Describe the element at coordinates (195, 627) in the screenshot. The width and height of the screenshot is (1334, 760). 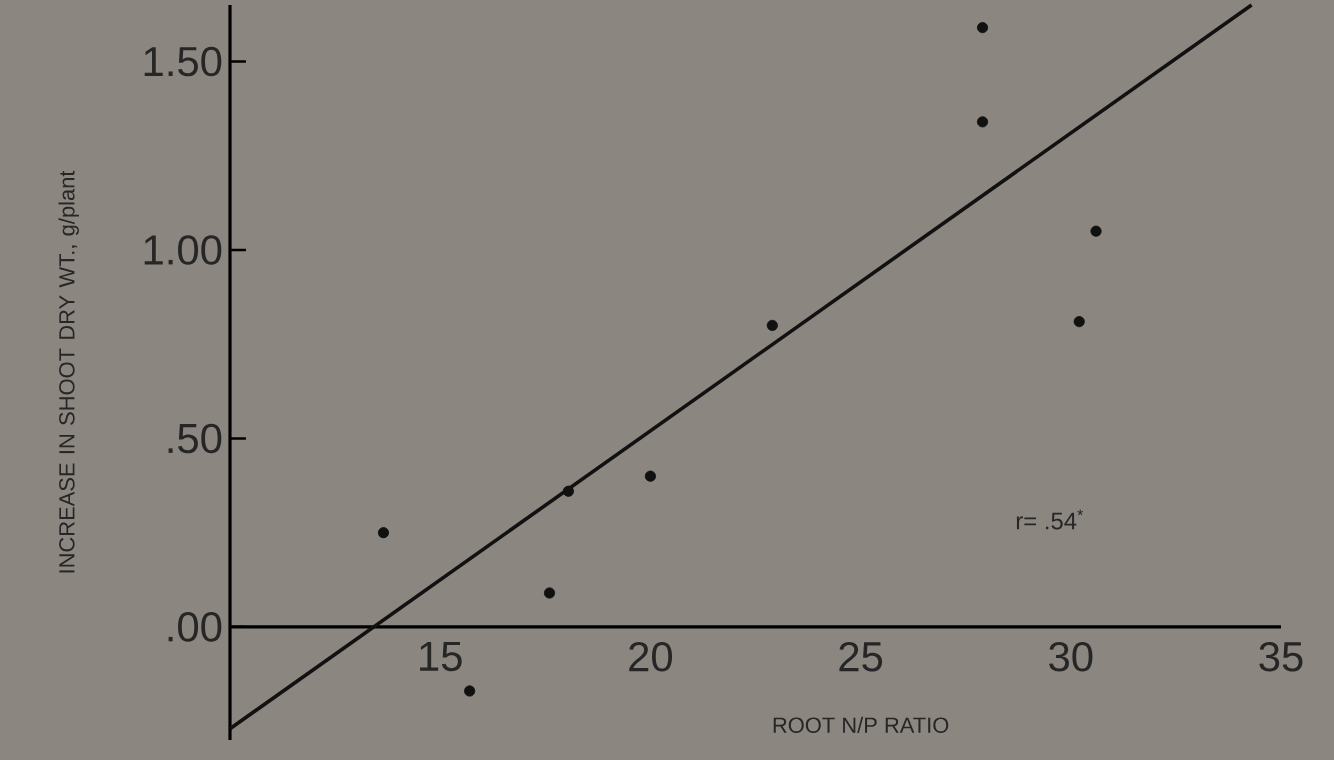
I see `y-tick-label: .00` at that location.